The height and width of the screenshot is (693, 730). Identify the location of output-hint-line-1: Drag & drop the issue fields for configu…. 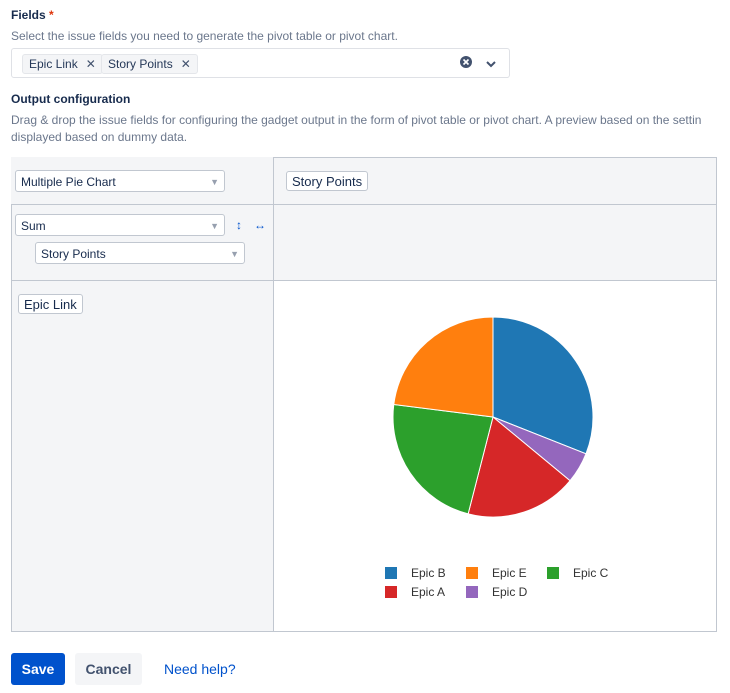
(356, 120).